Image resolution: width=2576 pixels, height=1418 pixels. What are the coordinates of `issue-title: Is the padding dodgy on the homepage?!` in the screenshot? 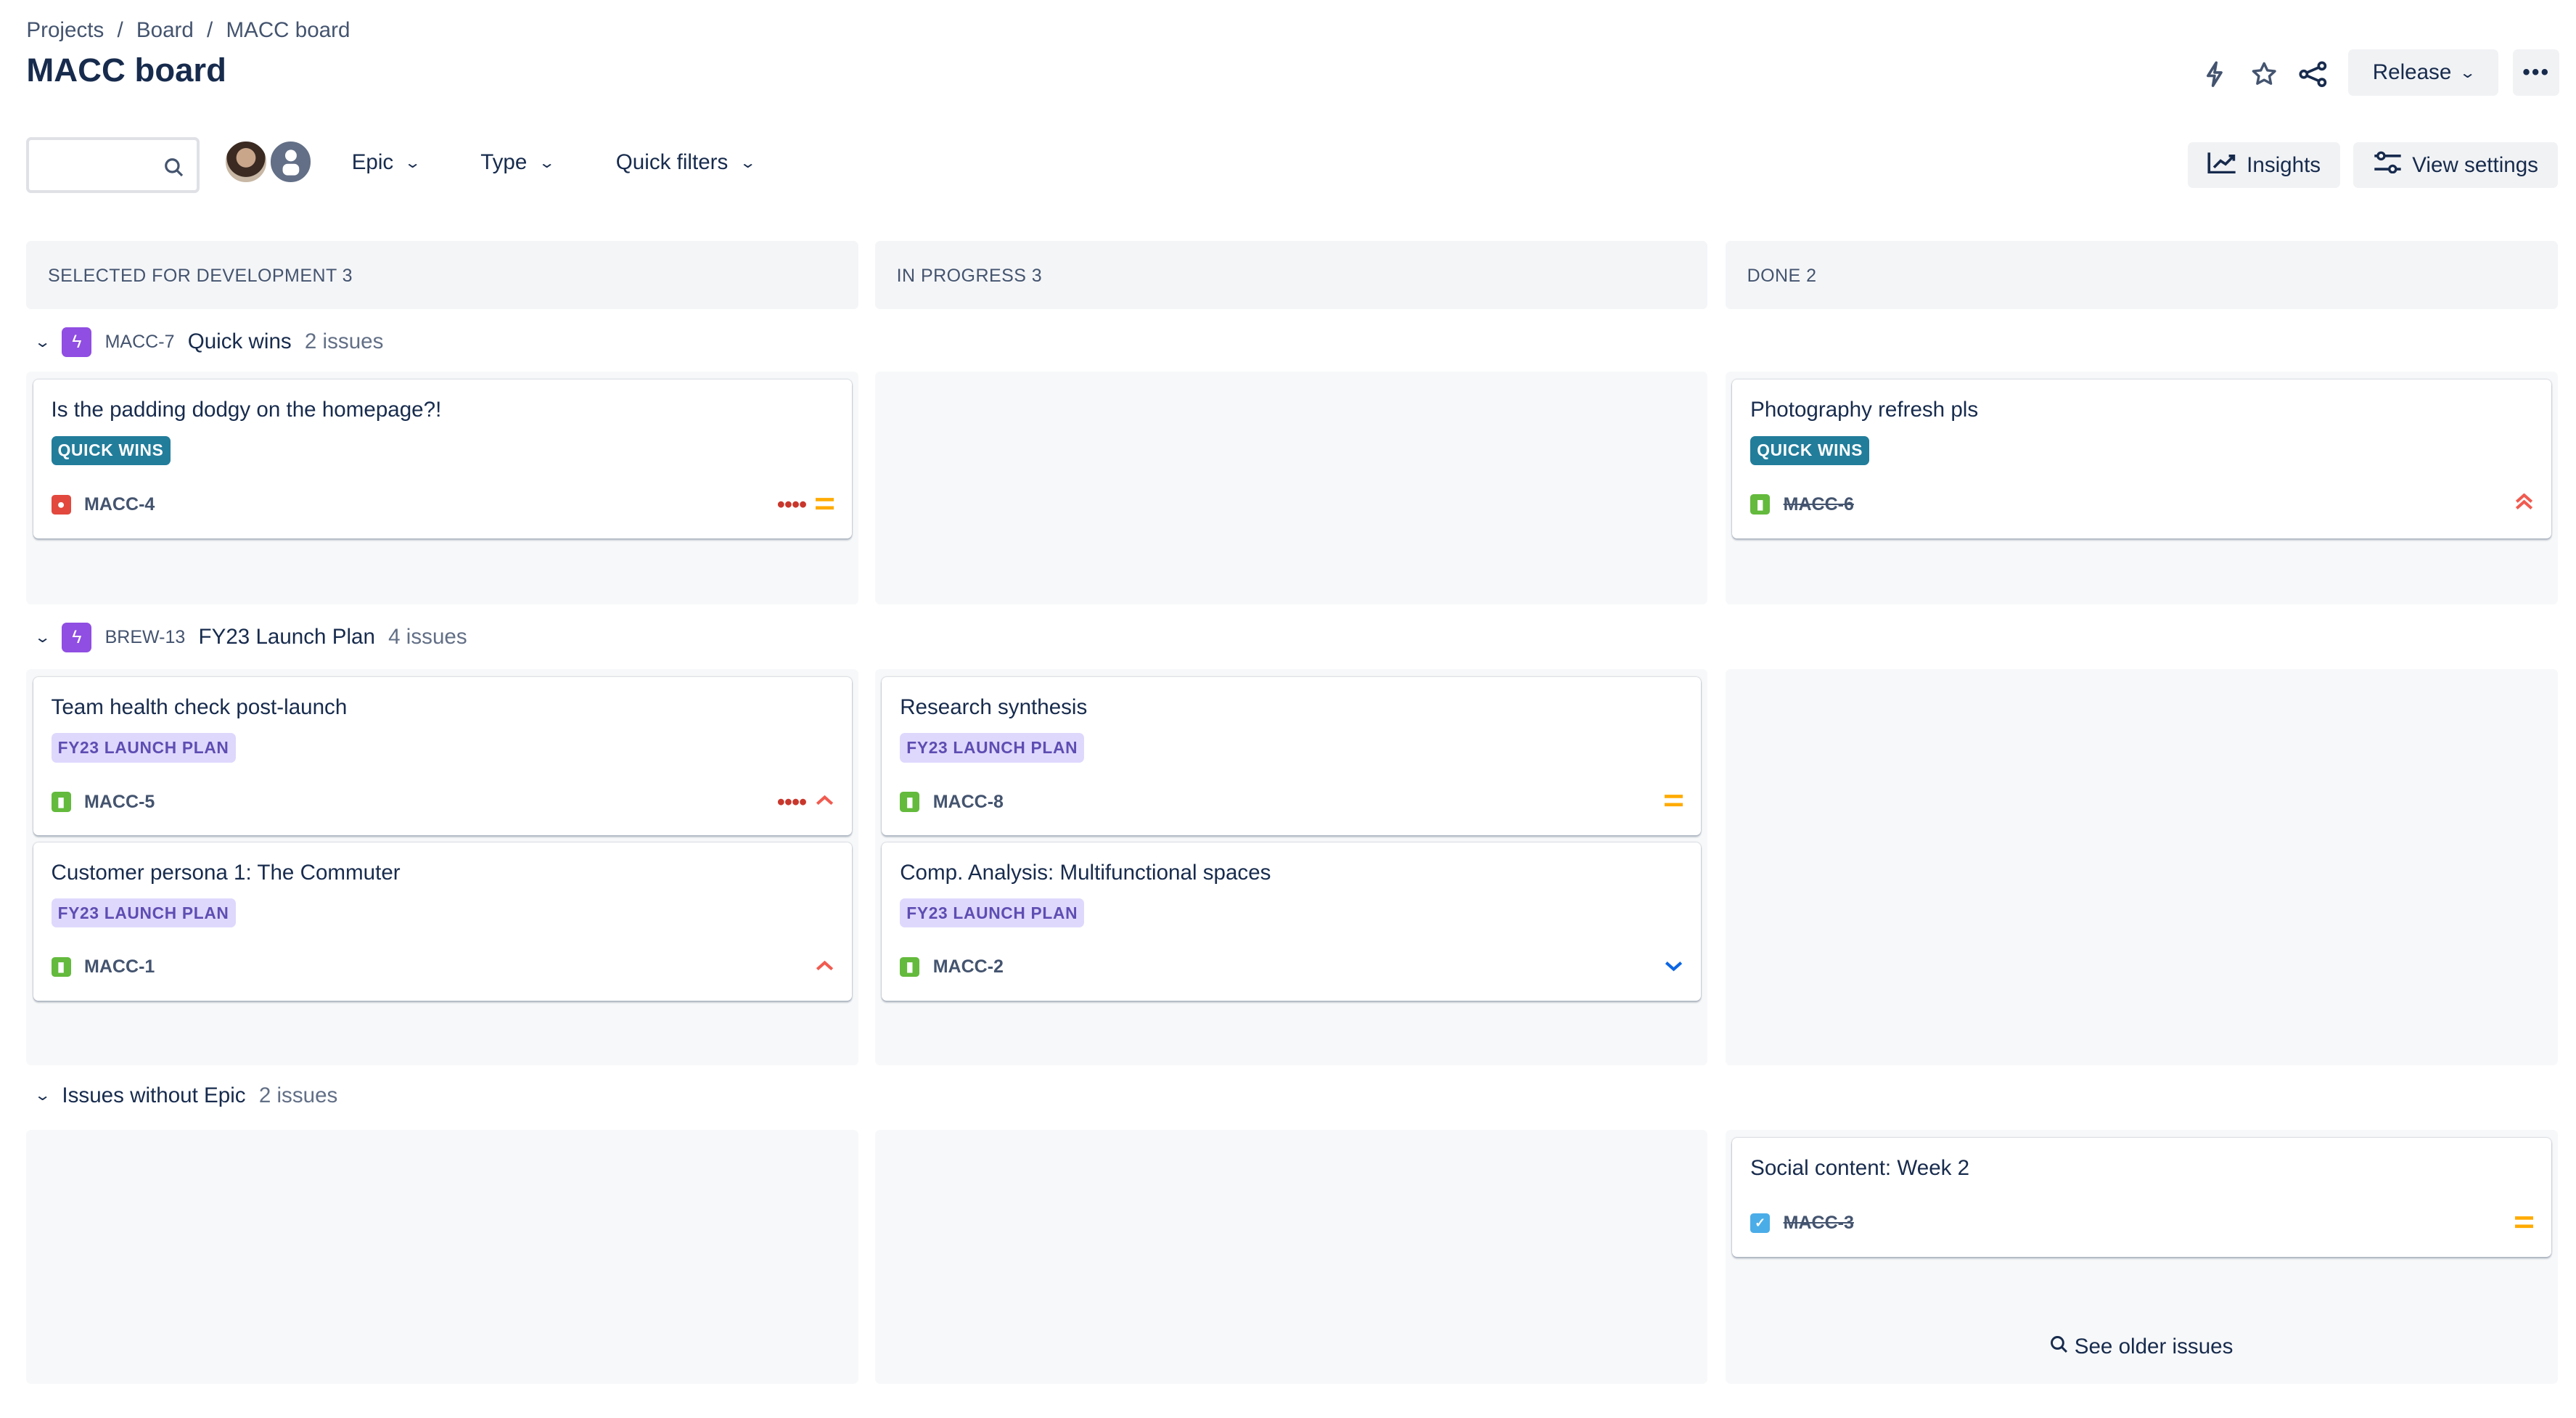 It's located at (246, 410).